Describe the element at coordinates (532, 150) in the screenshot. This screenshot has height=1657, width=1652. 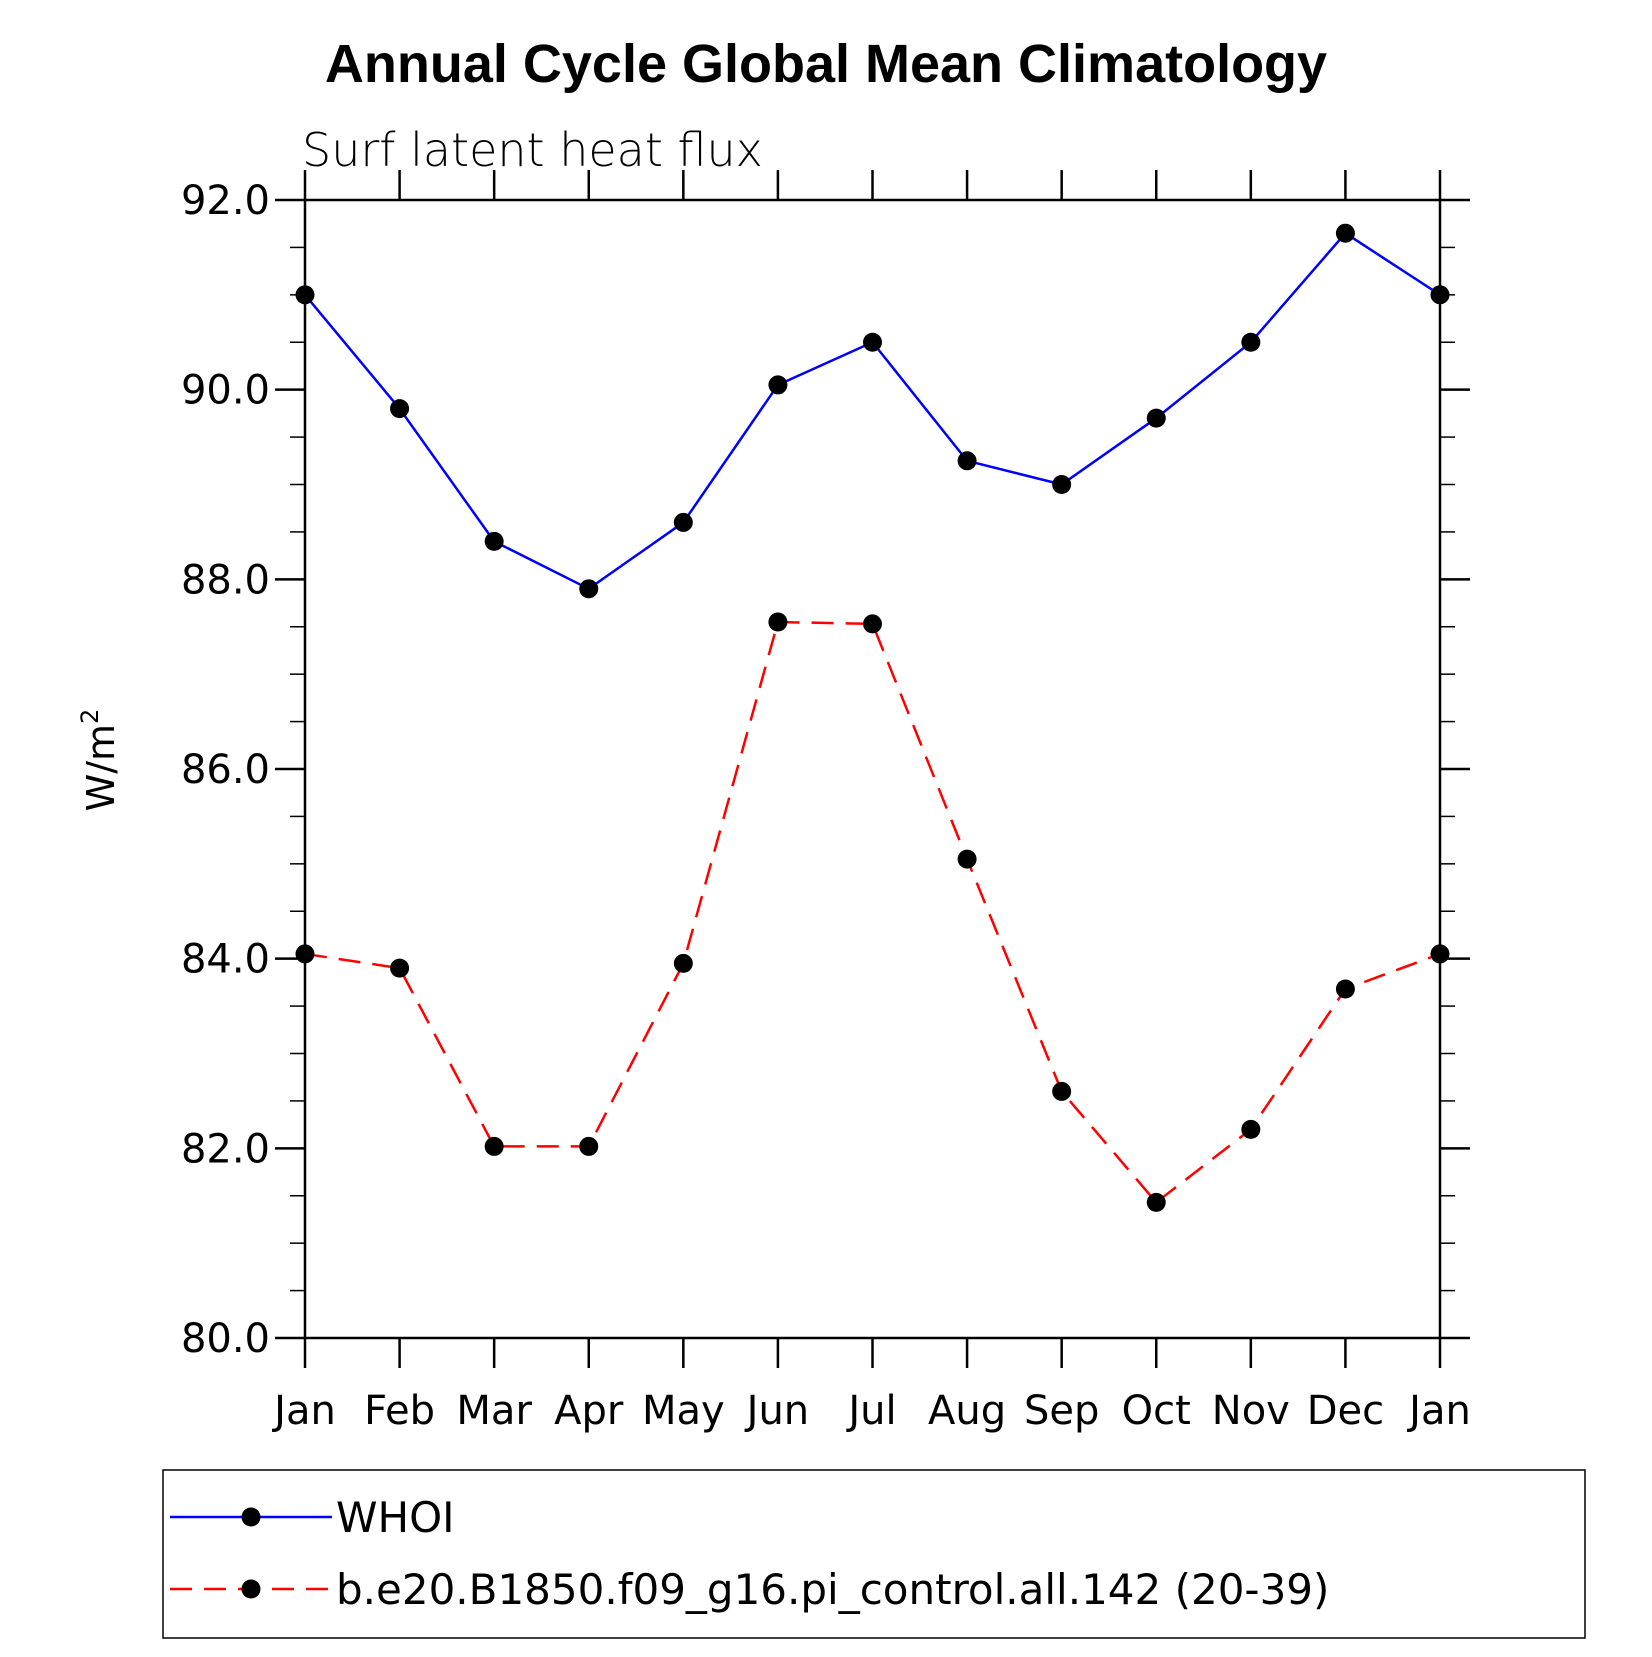
I see `chart-subtitle: Surf latent heat flux` at that location.